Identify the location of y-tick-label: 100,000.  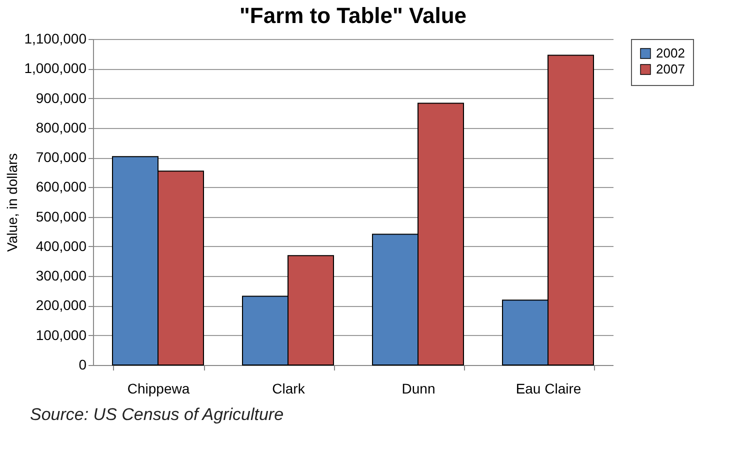
(61, 334).